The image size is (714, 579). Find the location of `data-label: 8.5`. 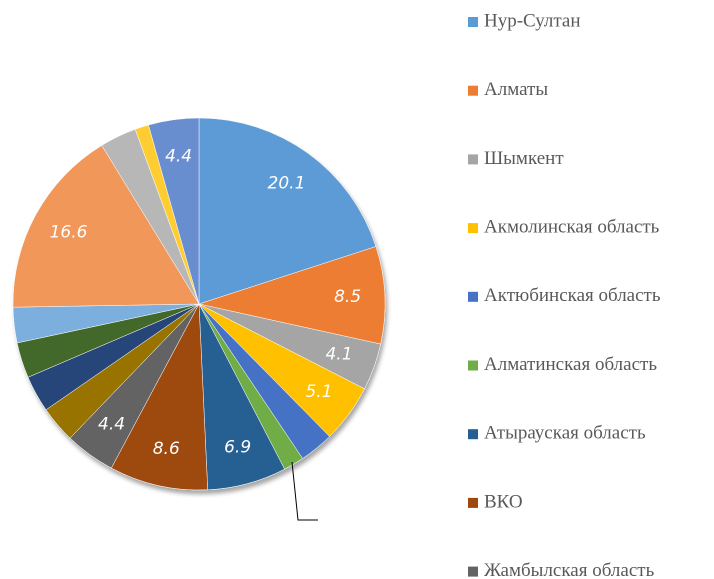

data-label: 8.5 is located at coordinates (347, 297).